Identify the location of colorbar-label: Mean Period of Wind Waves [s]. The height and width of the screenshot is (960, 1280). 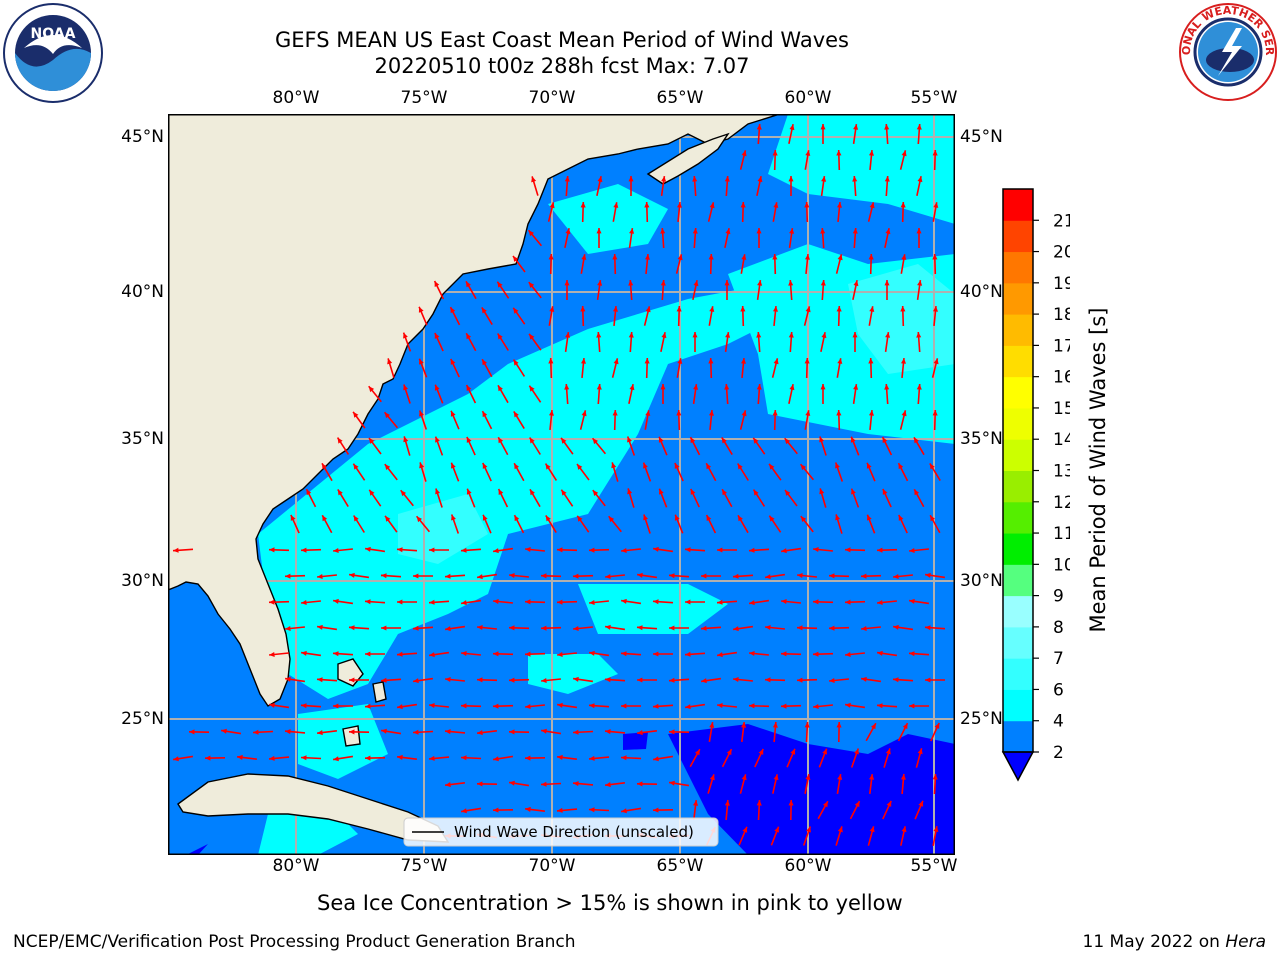
(1098, 470).